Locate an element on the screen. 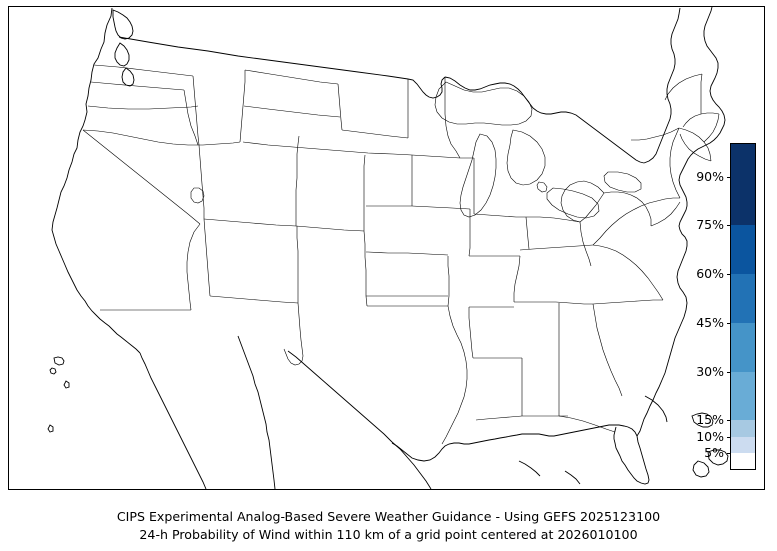 This screenshot has width=777, height=551. colorbar-tick-label-90: 90% is located at coordinates (710, 176).